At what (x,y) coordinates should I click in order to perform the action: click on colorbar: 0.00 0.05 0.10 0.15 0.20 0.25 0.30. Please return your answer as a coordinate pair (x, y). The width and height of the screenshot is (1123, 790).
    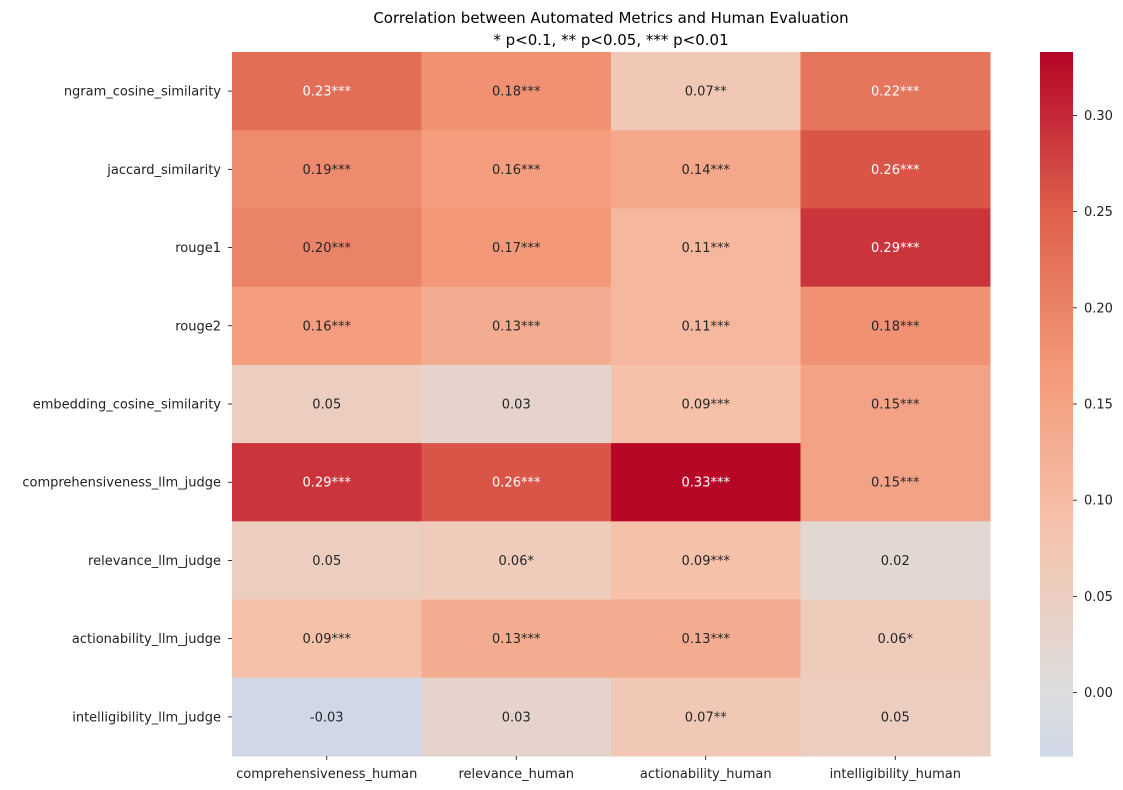
    Looking at the image, I should click on (1076, 404).